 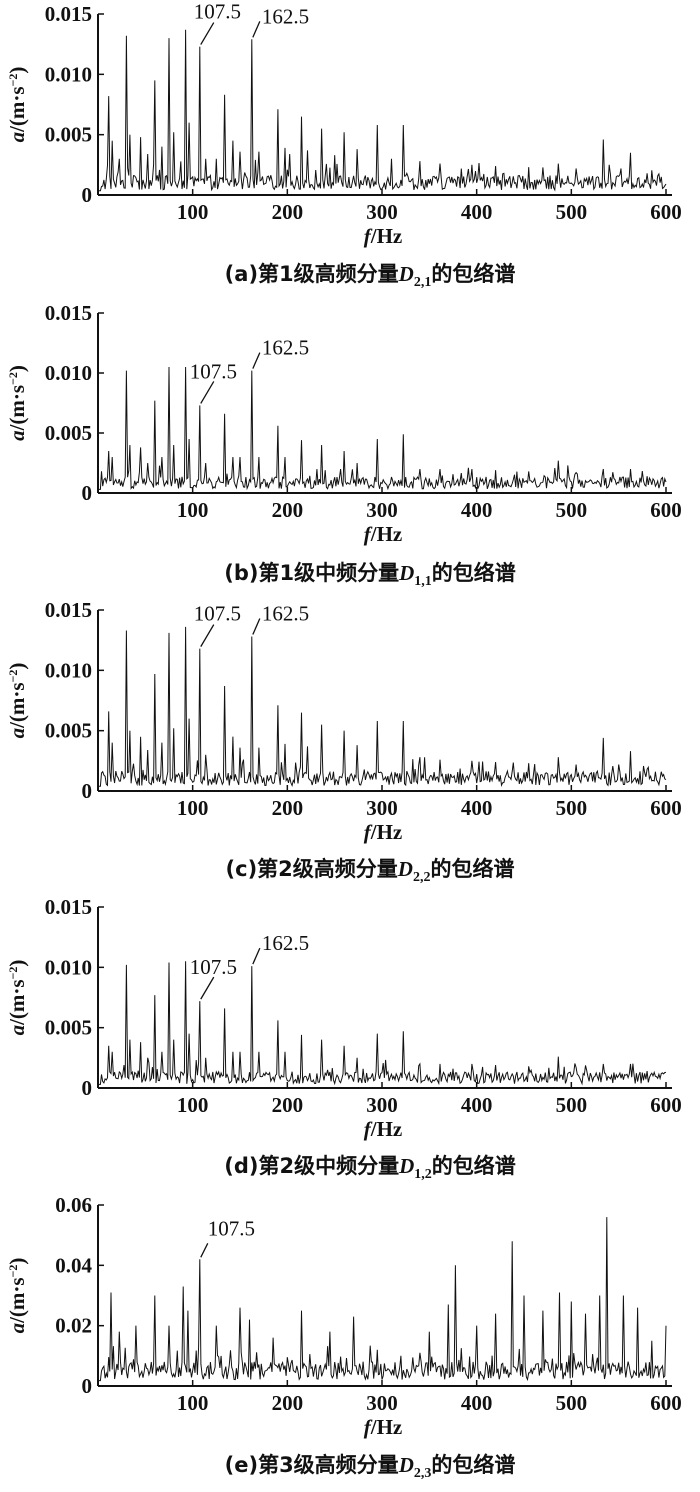 What do you see at coordinates (370, 1168) in the screenshot?
I see `panel-caption: (d)第2级中频分量D1,2的包络谱` at bounding box center [370, 1168].